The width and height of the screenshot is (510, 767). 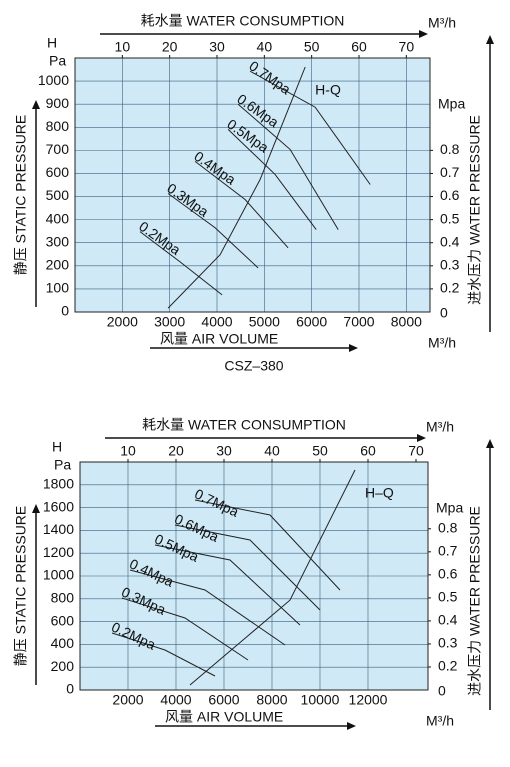 I want to click on x2-unit: M³/h, so click(x=440, y=427).